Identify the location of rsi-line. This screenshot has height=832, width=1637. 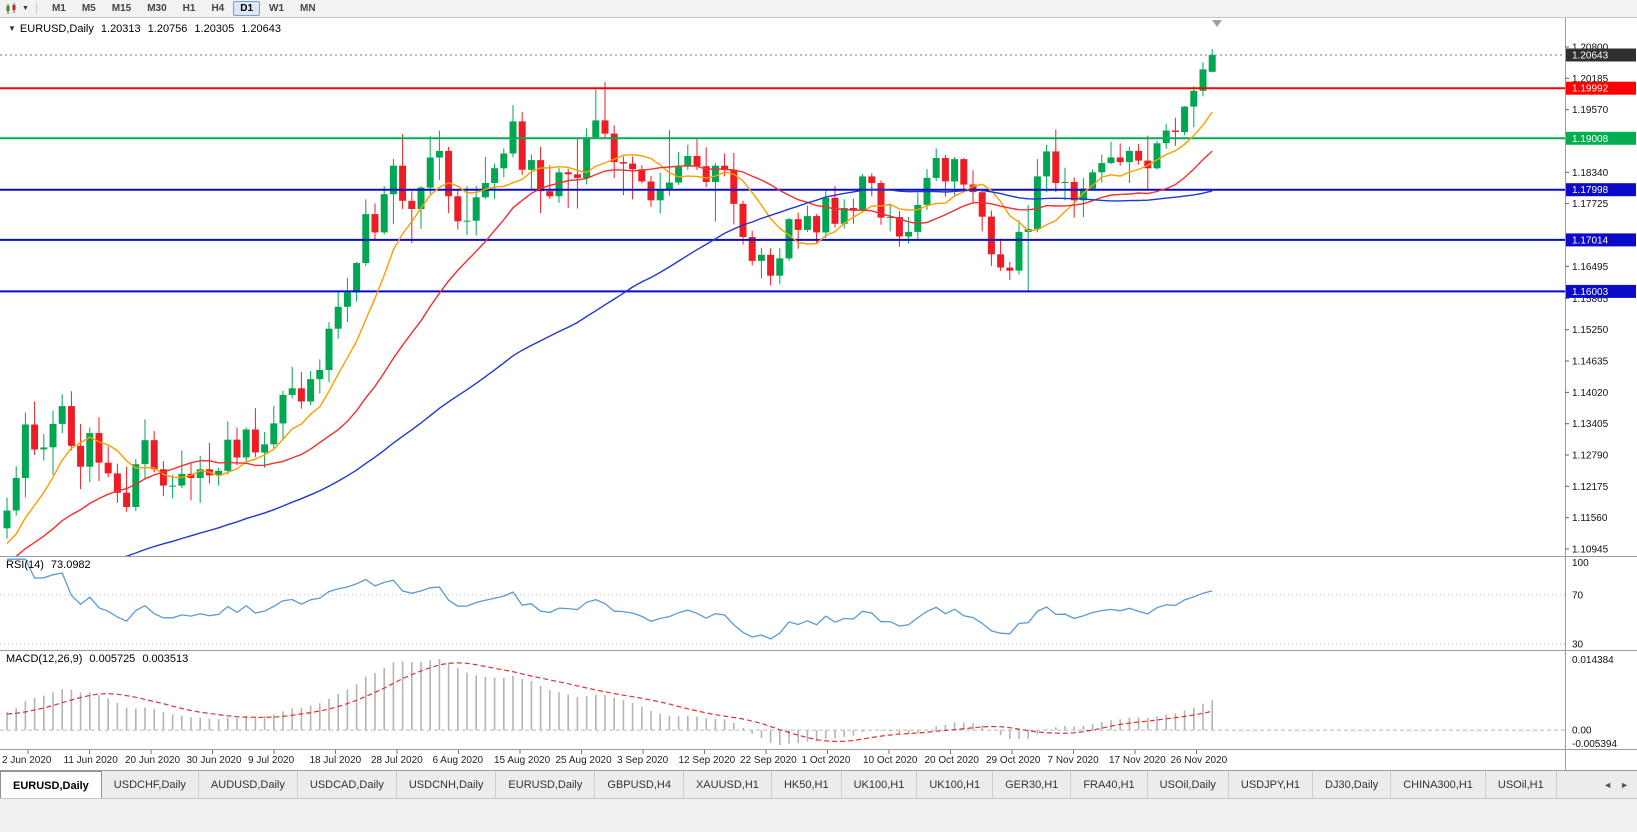
(610, 599).